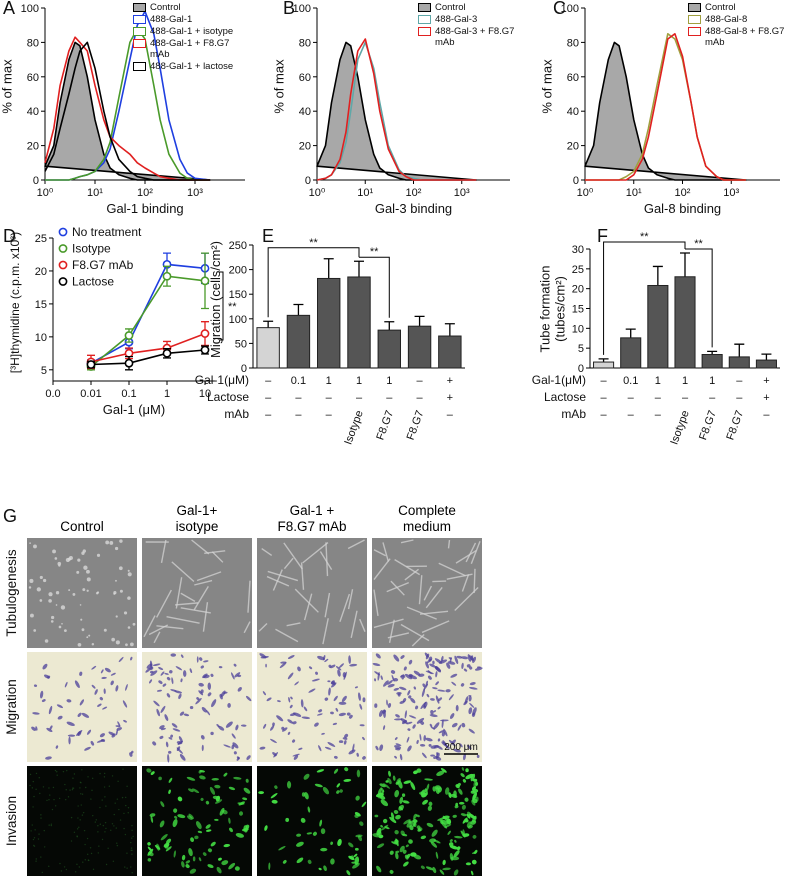  I want to click on y-tick-label: 60, so click(305, 78).